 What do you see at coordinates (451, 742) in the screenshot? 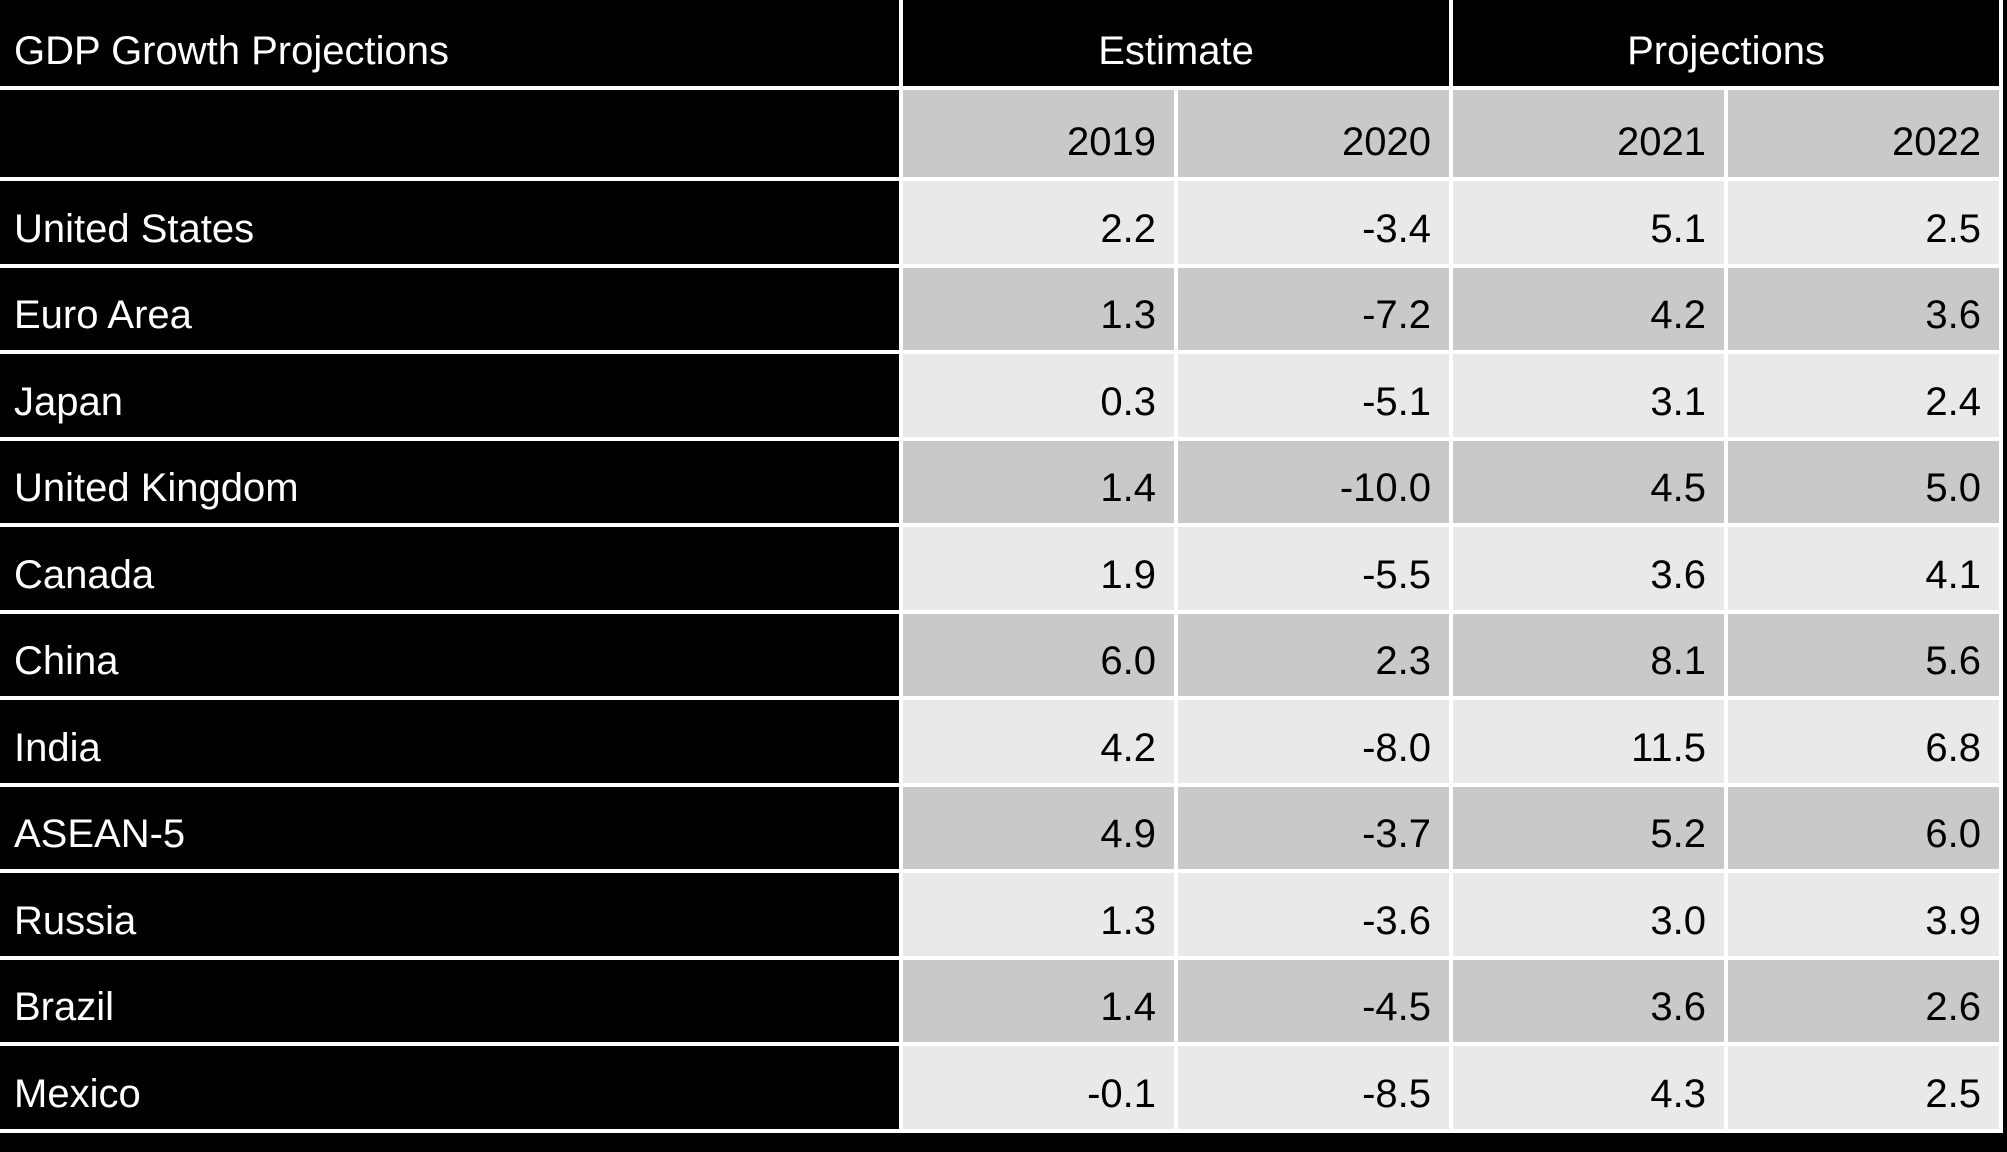
I see `row-label-cell: India` at bounding box center [451, 742].